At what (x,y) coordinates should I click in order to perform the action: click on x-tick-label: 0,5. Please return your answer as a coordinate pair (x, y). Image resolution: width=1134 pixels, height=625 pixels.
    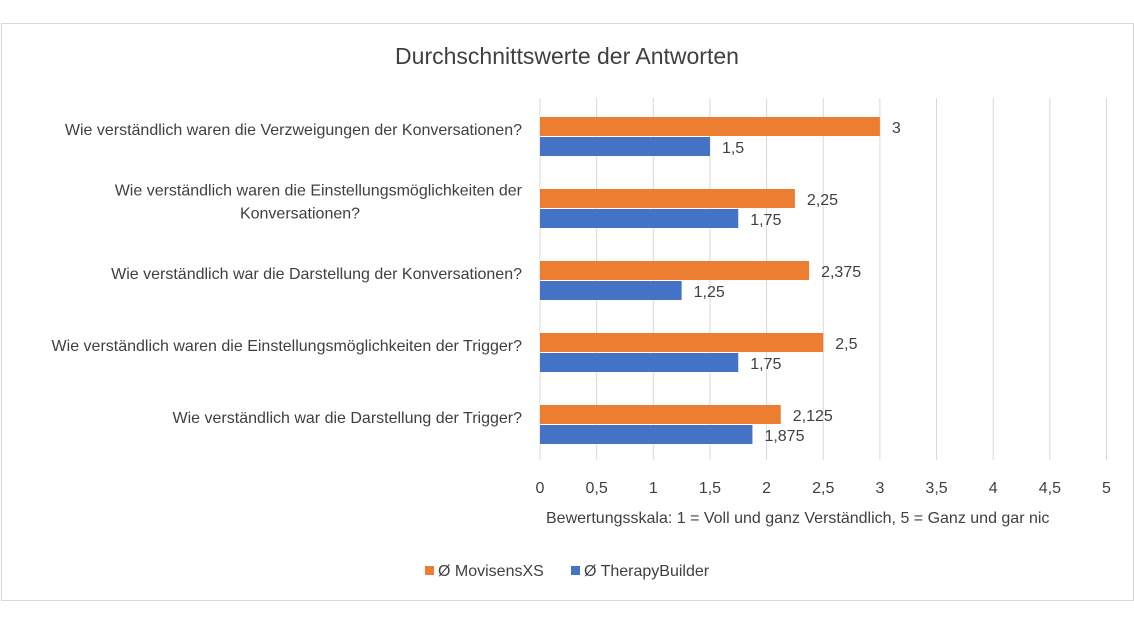
    Looking at the image, I should click on (597, 488).